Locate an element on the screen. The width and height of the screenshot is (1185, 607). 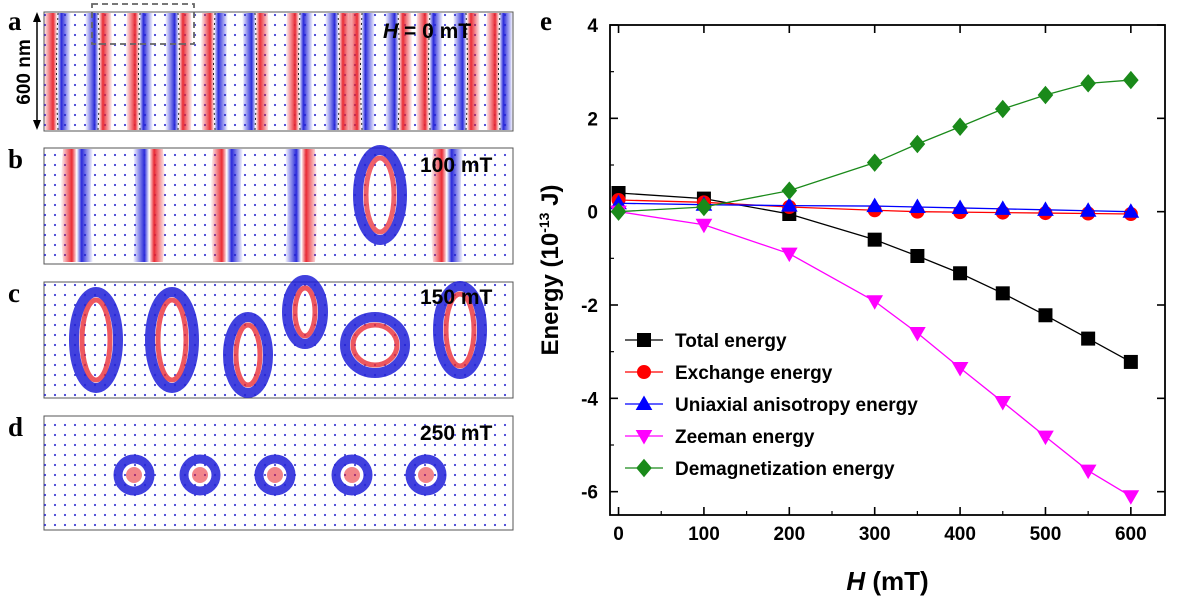
x-tick-label: 0 is located at coordinates (618, 534).